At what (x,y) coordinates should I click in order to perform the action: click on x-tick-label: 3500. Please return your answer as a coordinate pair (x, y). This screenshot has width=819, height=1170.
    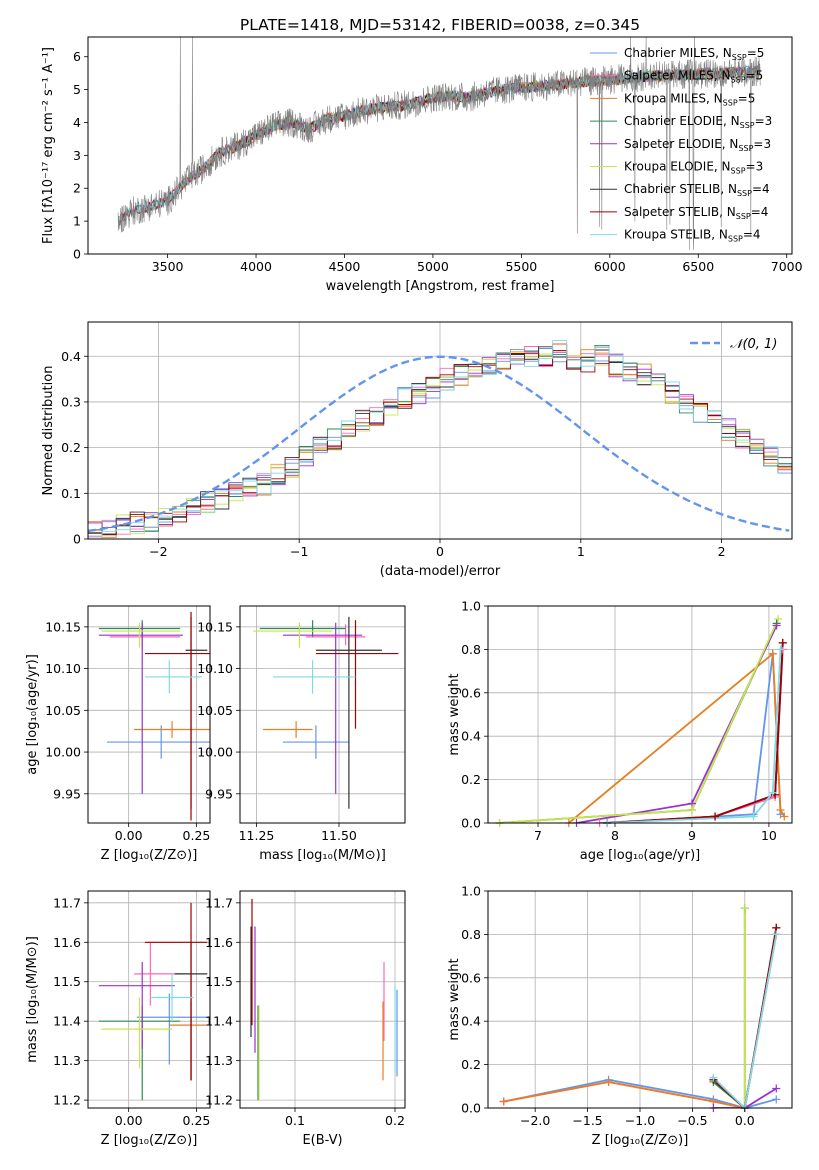
    Looking at the image, I should click on (168, 266).